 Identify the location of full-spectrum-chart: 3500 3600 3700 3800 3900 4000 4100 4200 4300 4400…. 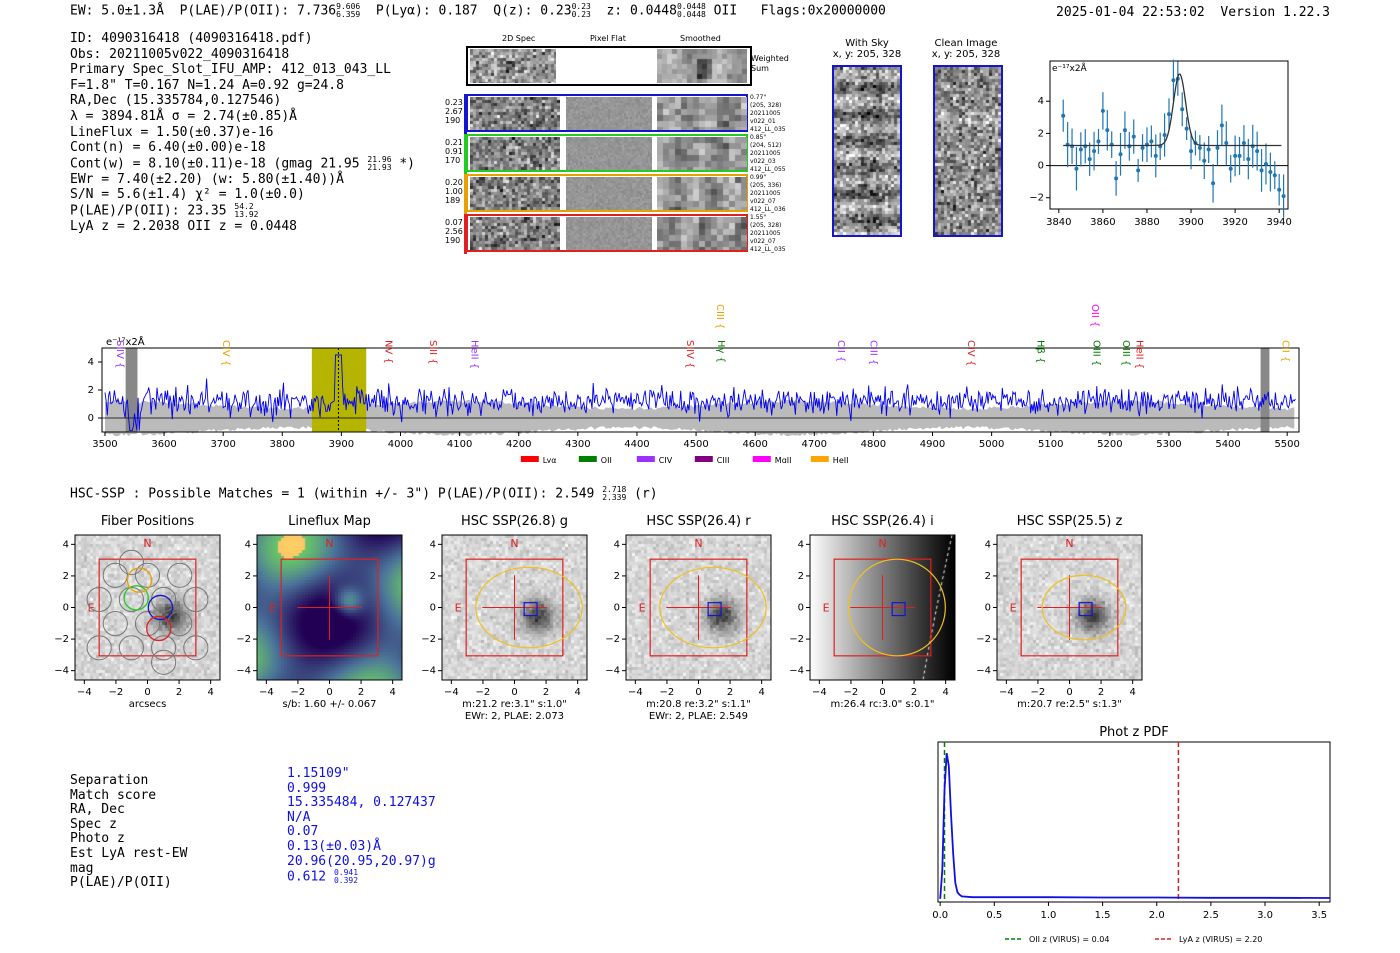
(694, 383).